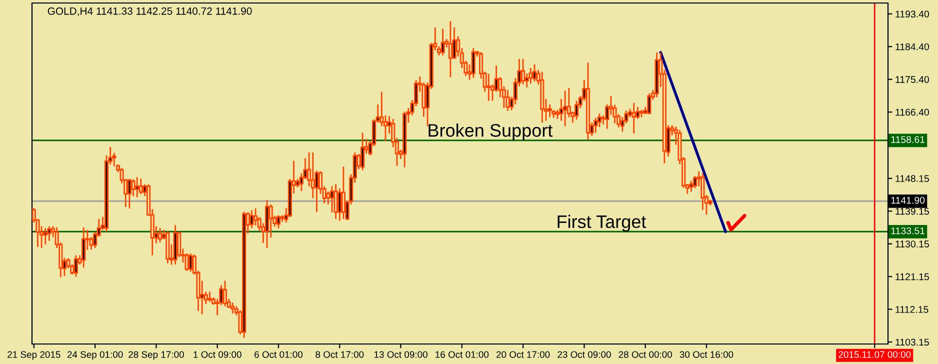 The height and width of the screenshot is (364, 938). Describe the element at coordinates (156, 355) in the screenshot. I see `x-tick-label: 28 Sep 17:00` at that location.